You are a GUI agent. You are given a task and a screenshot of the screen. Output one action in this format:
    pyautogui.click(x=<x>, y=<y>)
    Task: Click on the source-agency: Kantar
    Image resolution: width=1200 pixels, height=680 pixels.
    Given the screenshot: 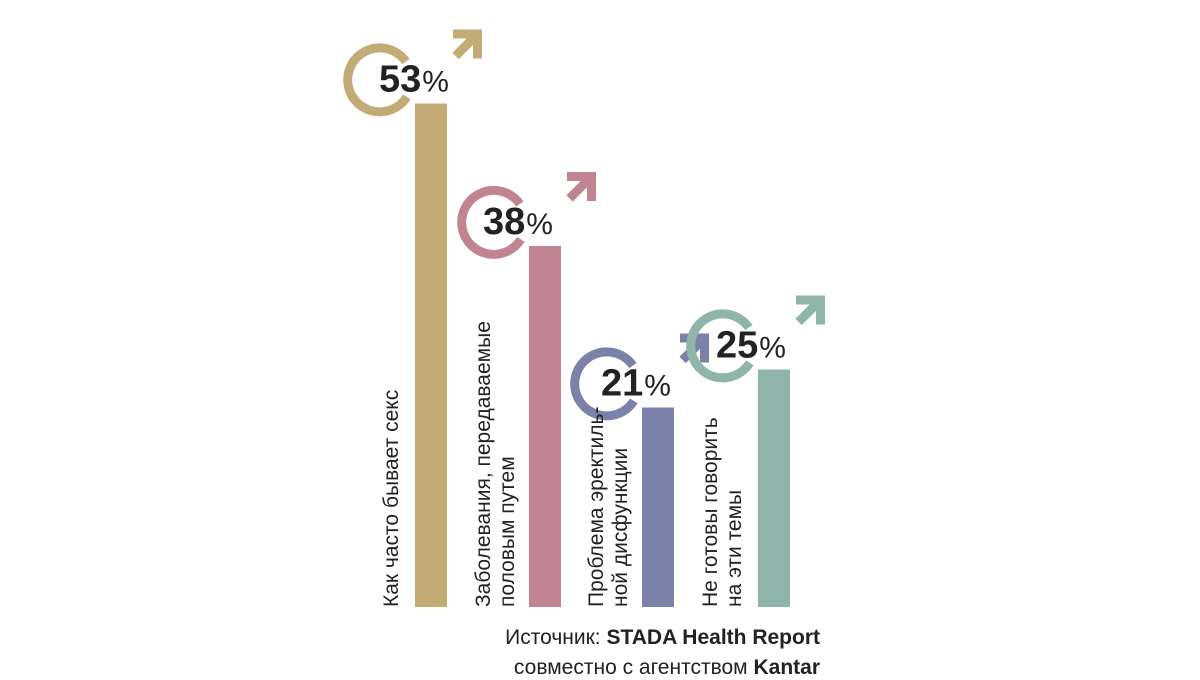 What is the action you would take?
    pyautogui.click(x=786, y=667)
    